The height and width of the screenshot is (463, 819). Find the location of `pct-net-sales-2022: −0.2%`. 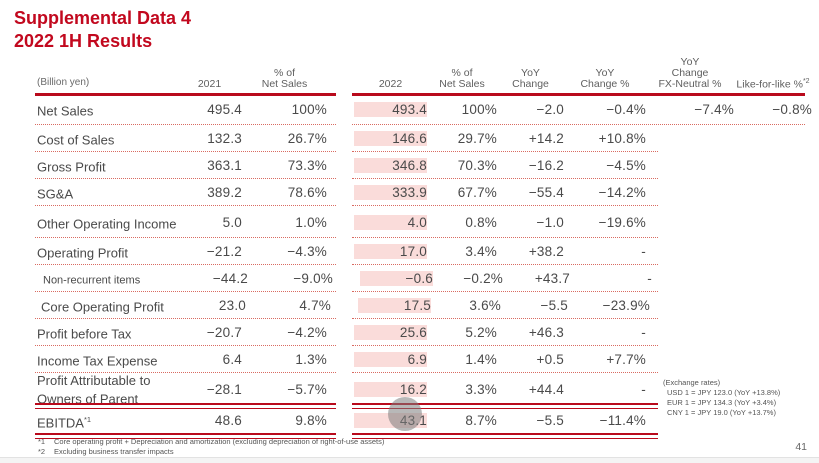

pct-net-sales-2022: −0.2% is located at coordinates (483, 278).